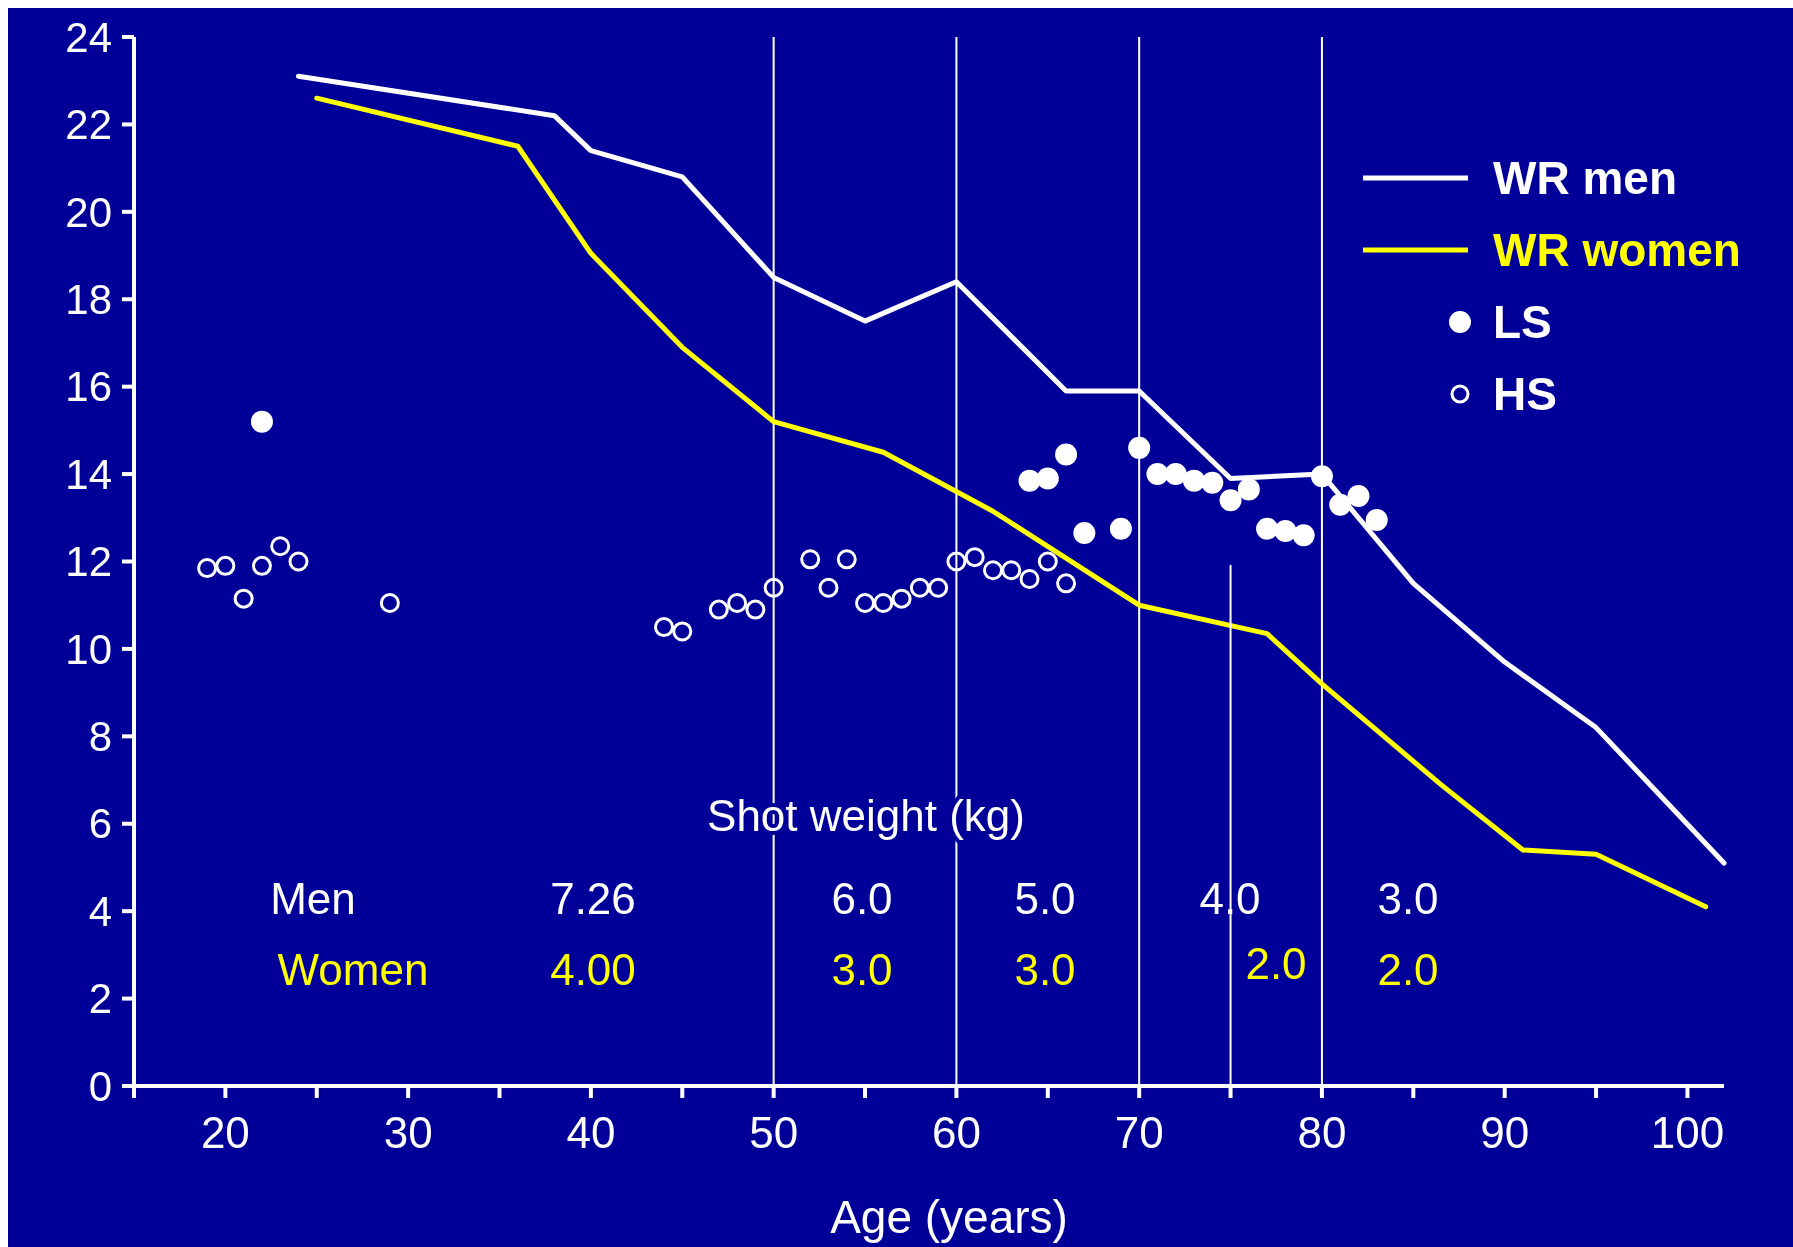  What do you see at coordinates (88, 562) in the screenshot?
I see `y-tick-label: 12` at bounding box center [88, 562].